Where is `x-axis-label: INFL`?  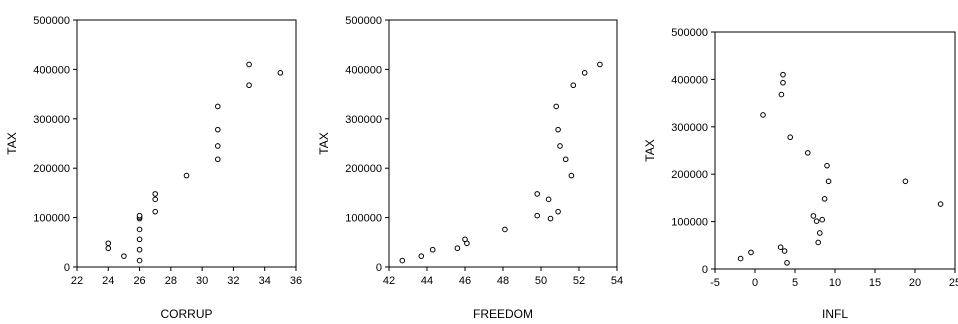 x-axis-label: INFL is located at coordinates (835, 314).